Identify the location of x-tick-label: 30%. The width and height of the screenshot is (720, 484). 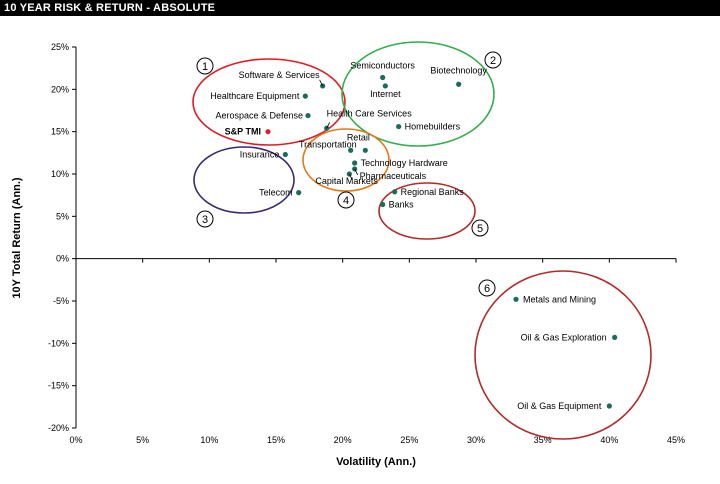
(476, 440).